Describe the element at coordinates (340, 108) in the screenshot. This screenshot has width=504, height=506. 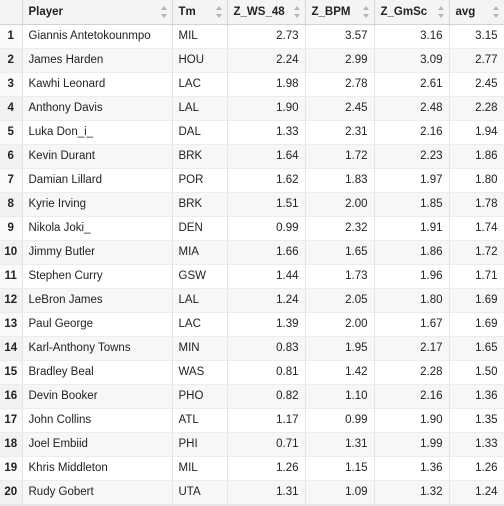
I see `z-bpm-cell: 2.45` at that location.